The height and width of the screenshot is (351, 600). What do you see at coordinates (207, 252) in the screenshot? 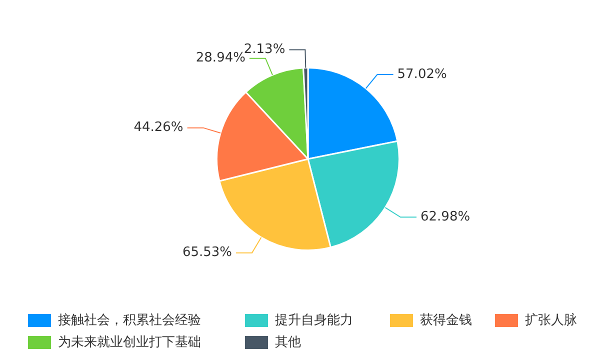
I see `data-label: 65.53%` at bounding box center [207, 252].